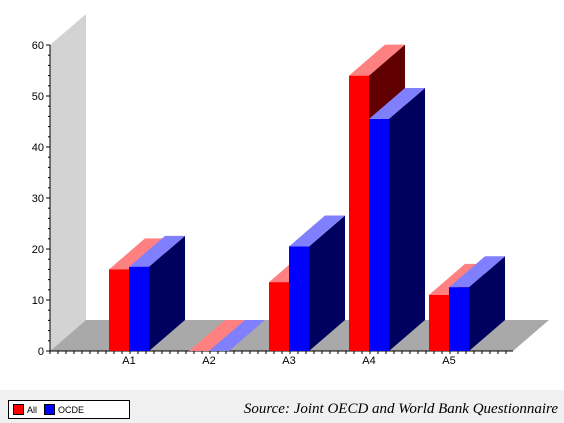 This screenshot has width=564, height=423. Describe the element at coordinates (50, 409) in the screenshot. I see `legend-swatch-ocde` at that location.